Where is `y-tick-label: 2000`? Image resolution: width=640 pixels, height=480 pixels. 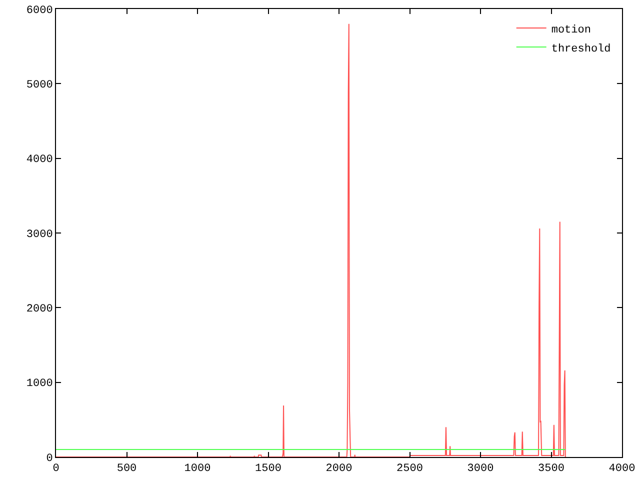
y-tick-label: 2000 is located at coordinates (39, 310).